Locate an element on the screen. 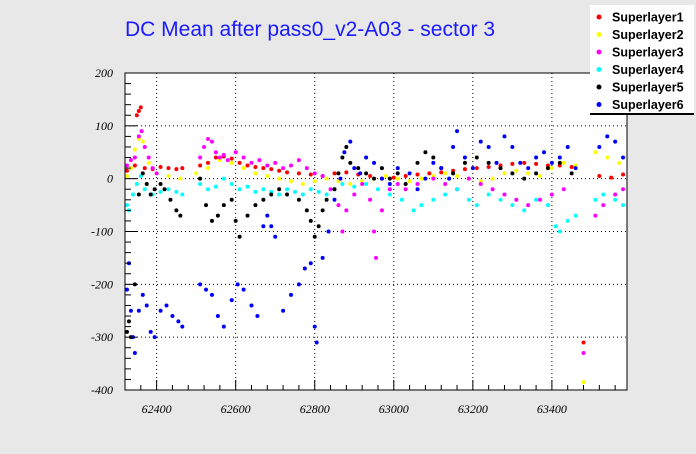  legend-box is located at coordinates (642, 59).